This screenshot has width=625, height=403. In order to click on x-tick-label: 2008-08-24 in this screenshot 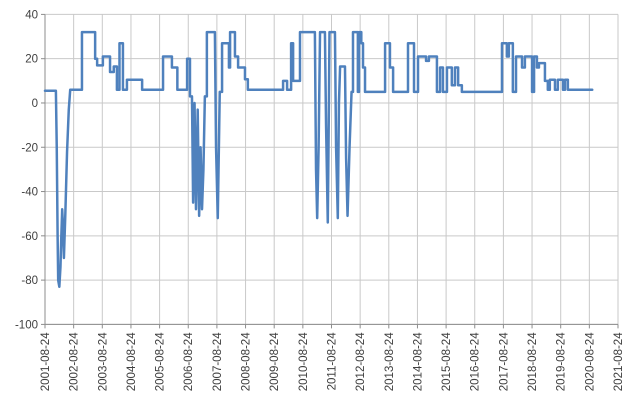, I will do `click(247, 361)`.